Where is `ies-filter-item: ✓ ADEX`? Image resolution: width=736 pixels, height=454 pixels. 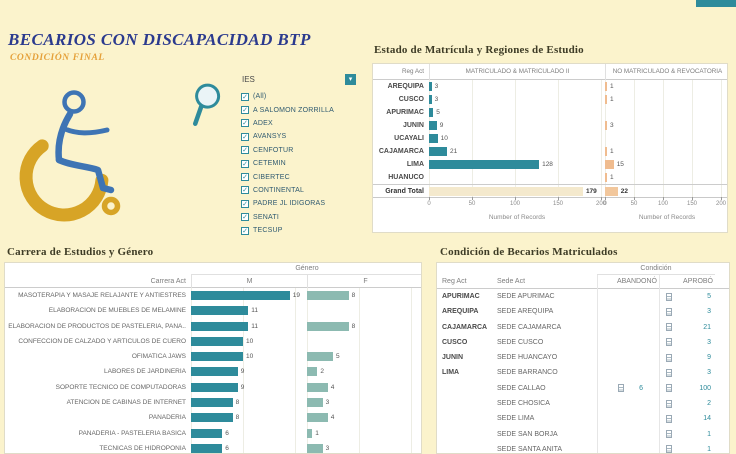 ies-filter-item: ✓ ADEX is located at coordinates (297, 123).